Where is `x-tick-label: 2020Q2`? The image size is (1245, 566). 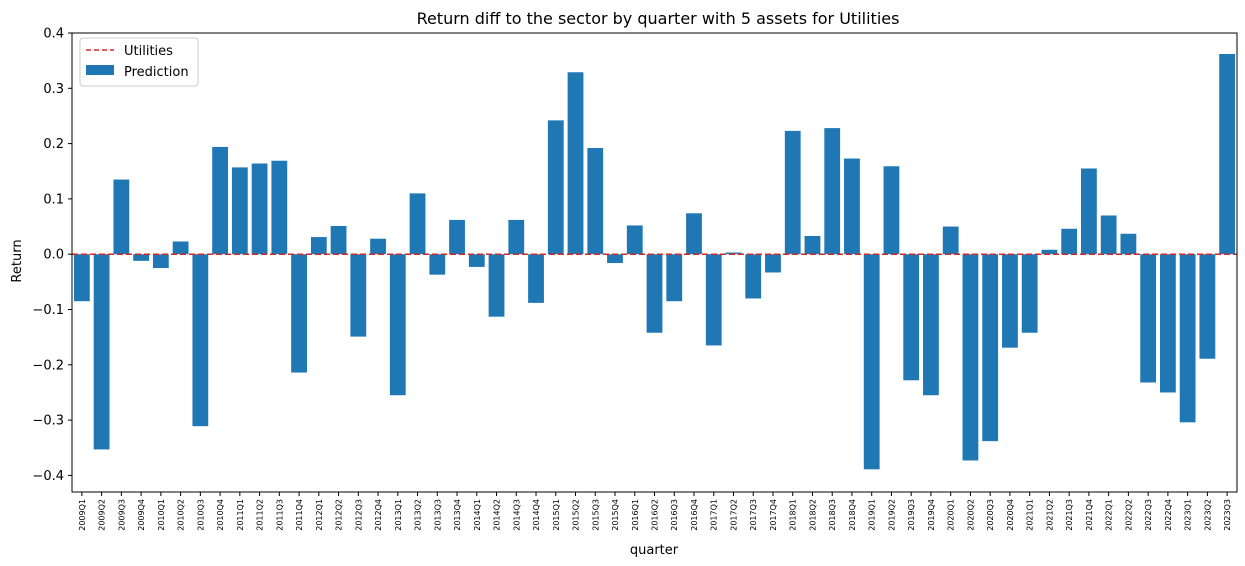
x-tick-label: 2020Q2 is located at coordinates (970, 515).